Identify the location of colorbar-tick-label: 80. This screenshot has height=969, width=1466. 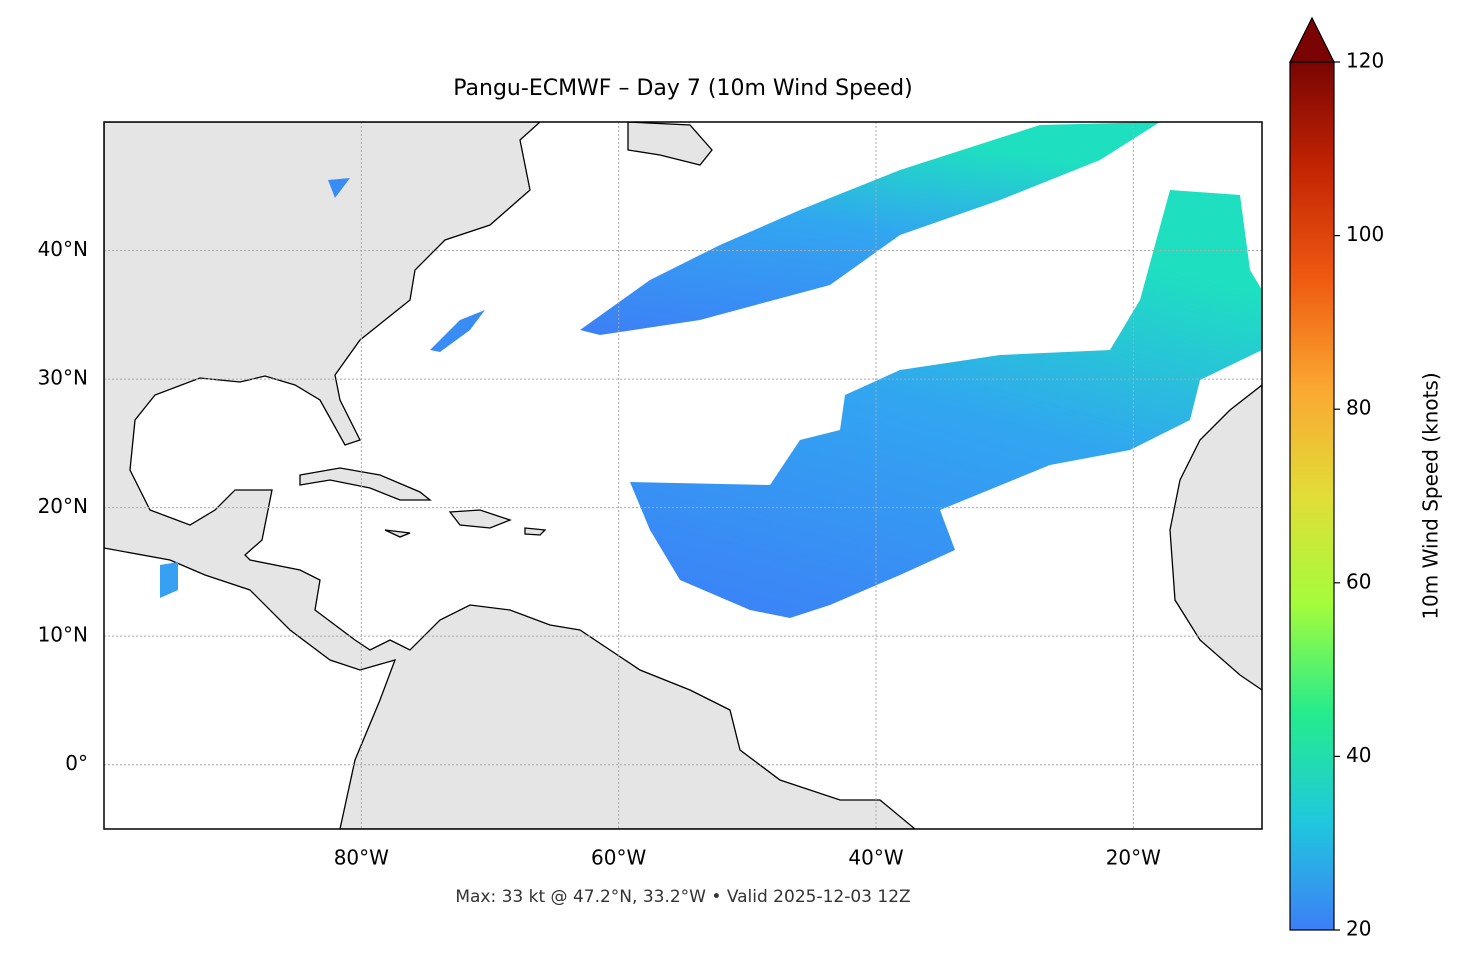
(1358, 408).